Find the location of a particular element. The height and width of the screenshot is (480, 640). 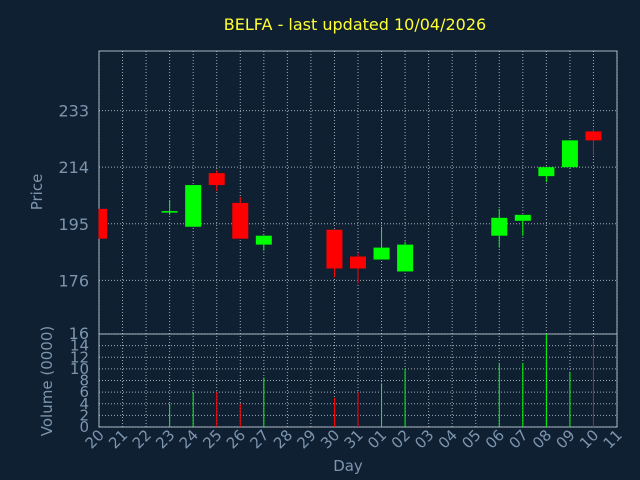

day-tick-label: 07 is located at coordinates (518, 439).